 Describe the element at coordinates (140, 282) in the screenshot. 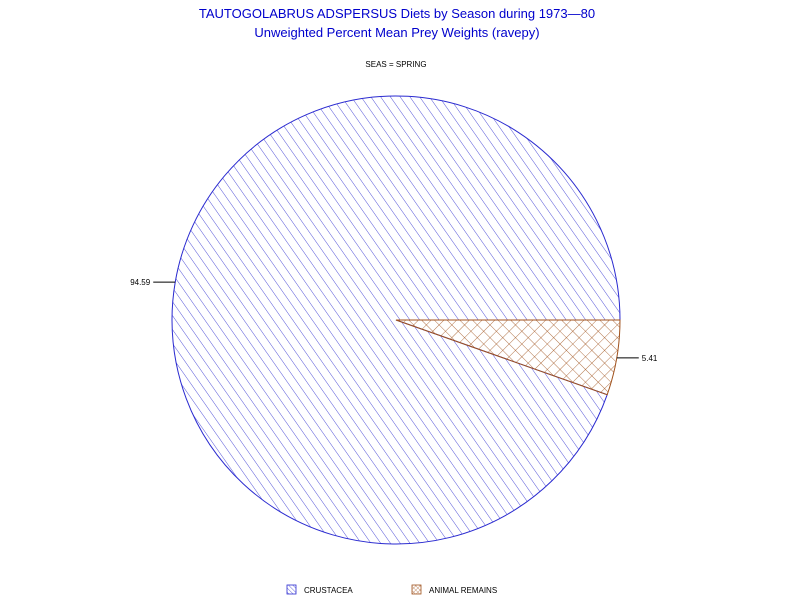

I see `slice-value-label-crustacea: 94.59` at that location.